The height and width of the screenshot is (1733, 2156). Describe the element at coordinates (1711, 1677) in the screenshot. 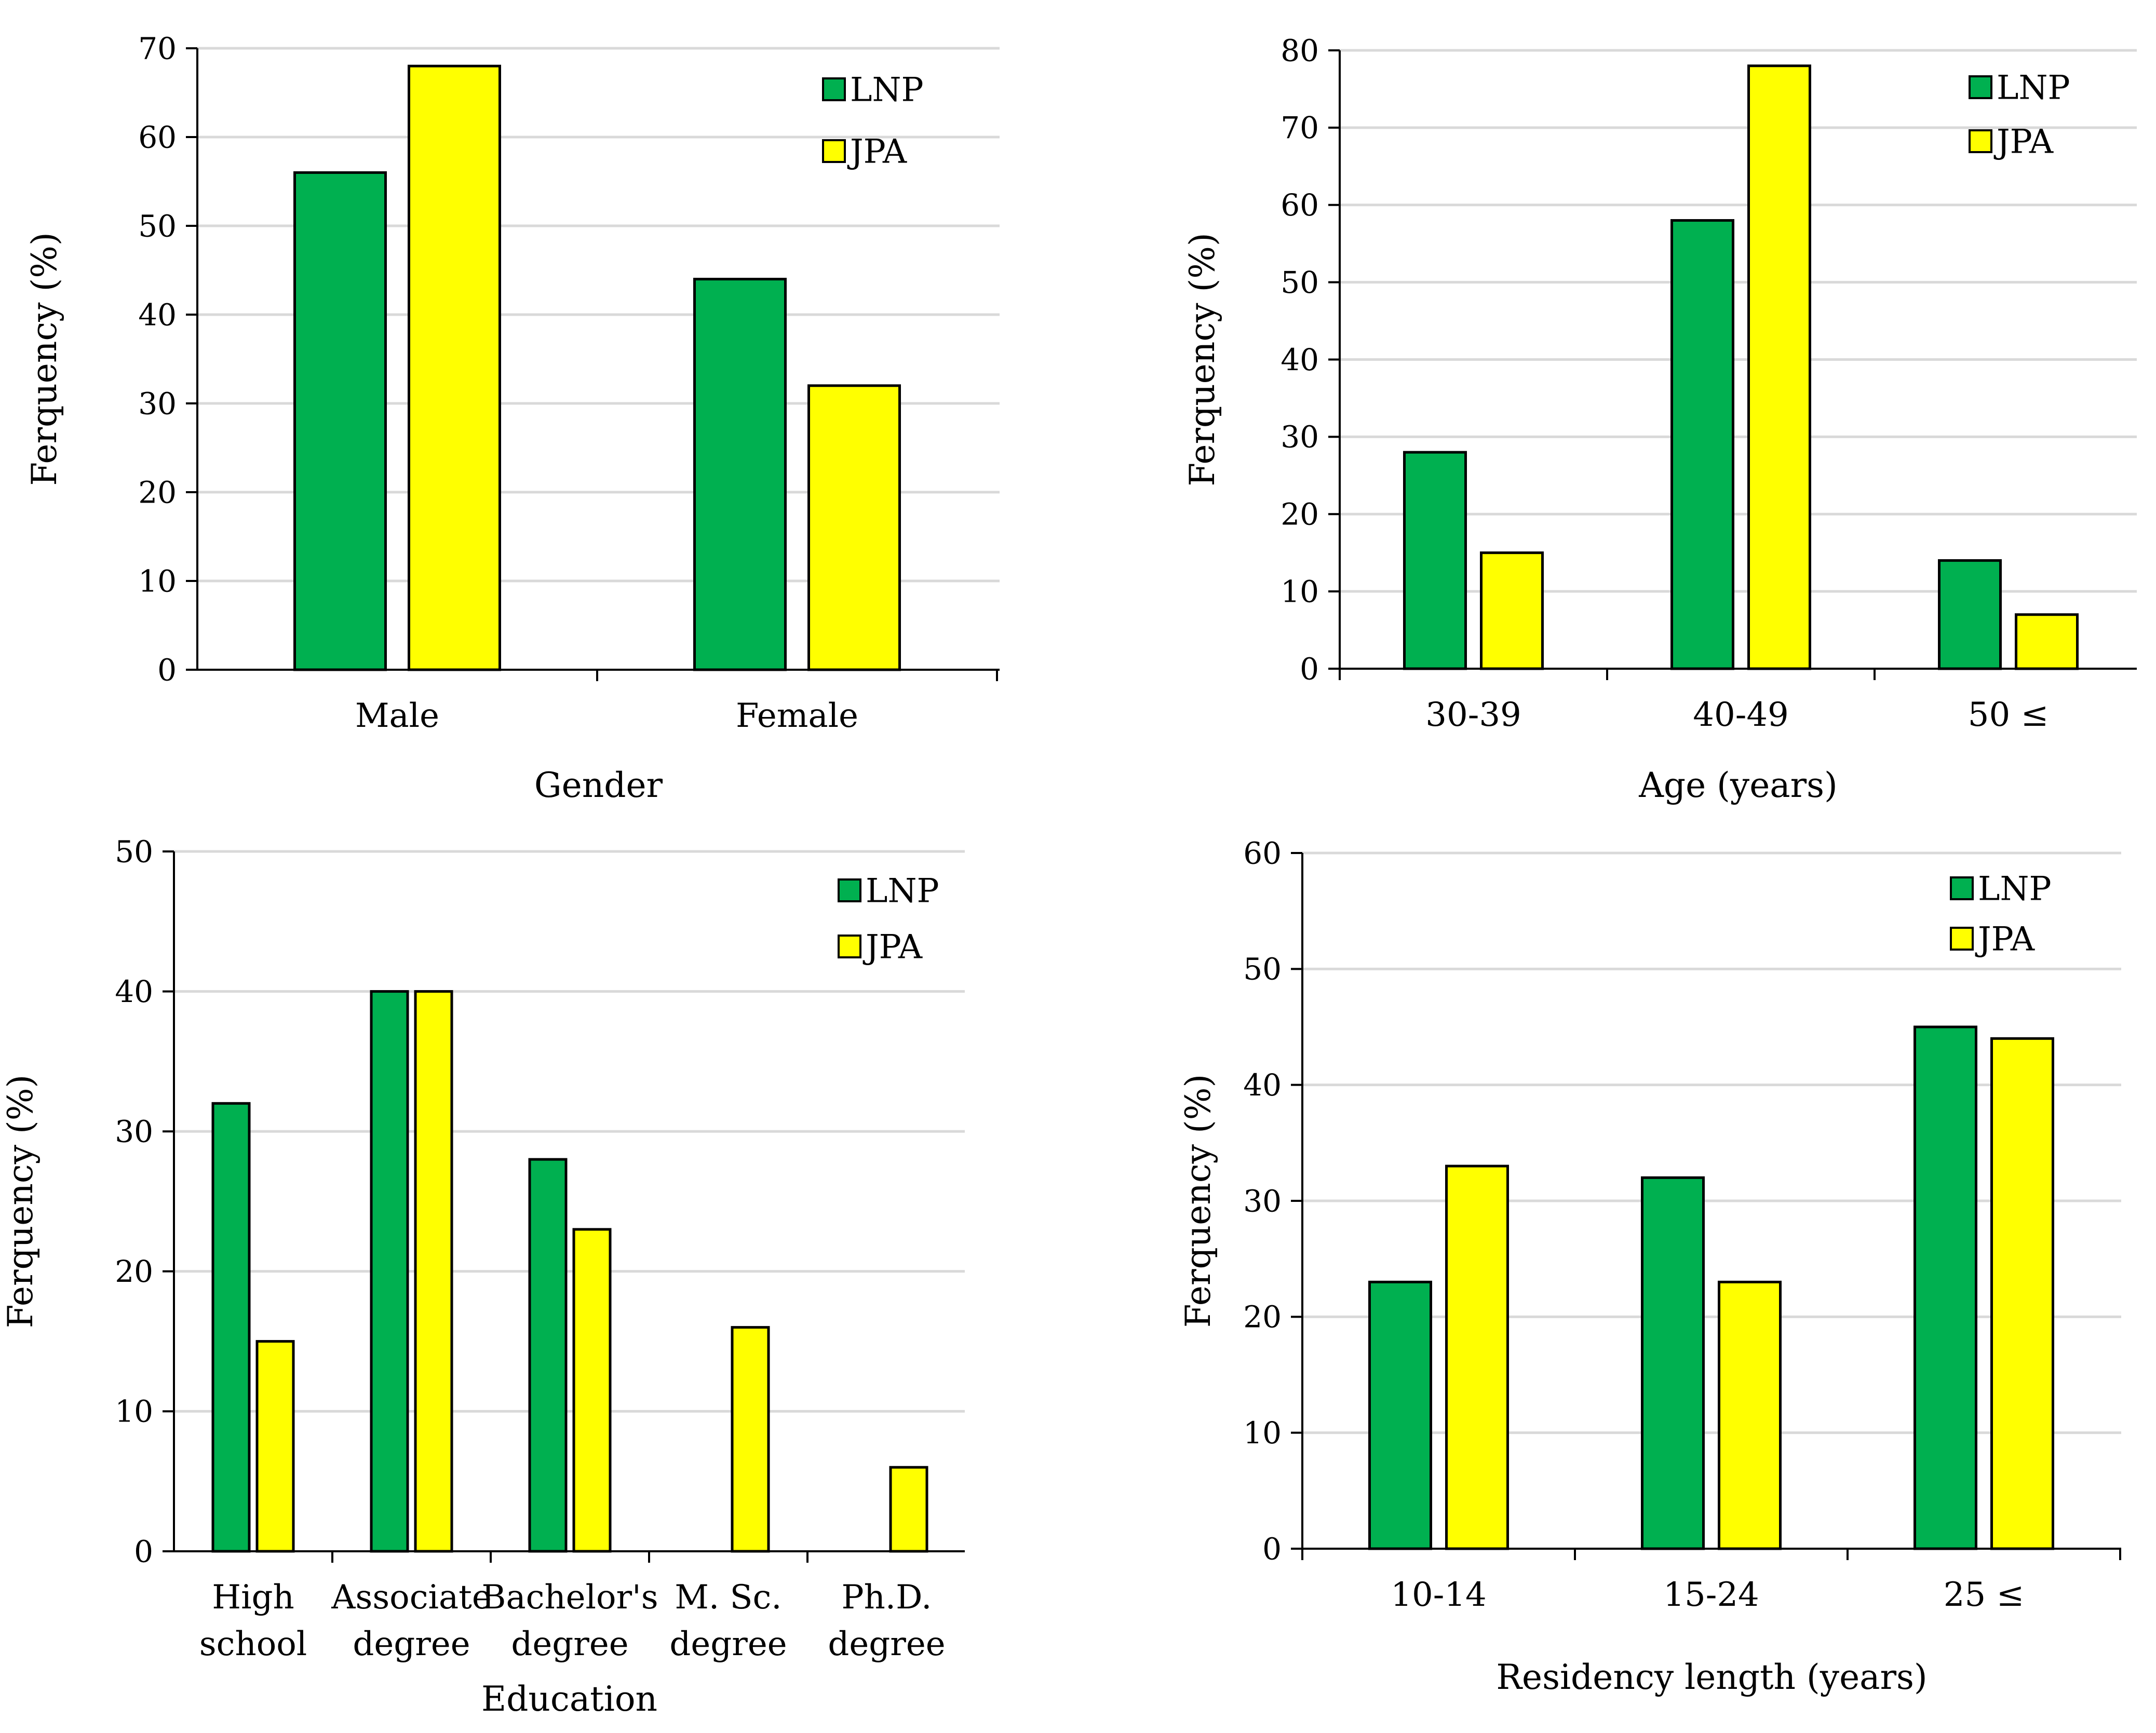

I see `x-axis-label: Residency length (years)` at that location.